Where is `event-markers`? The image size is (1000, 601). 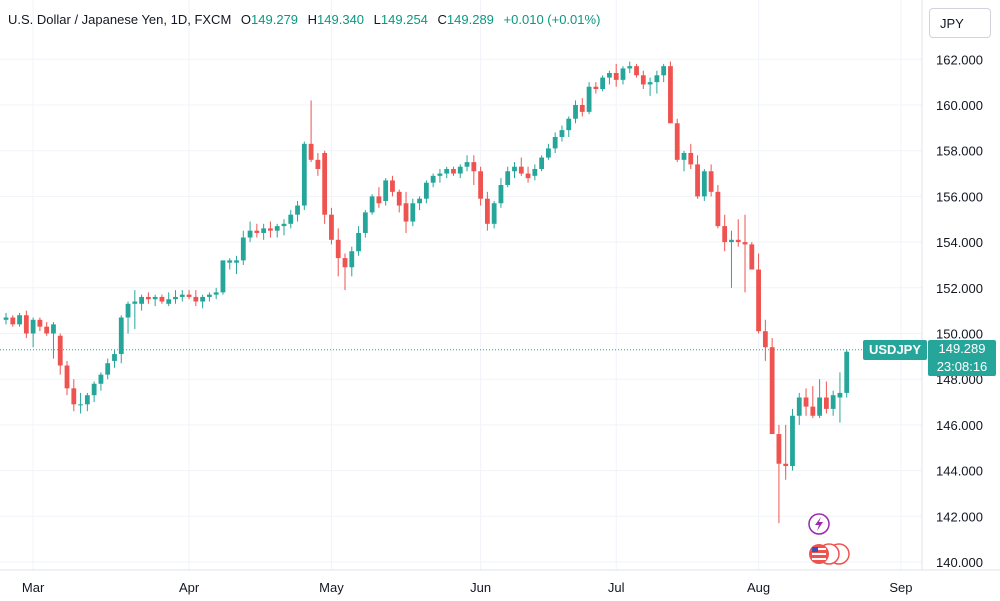 event-markers is located at coordinates (829, 539).